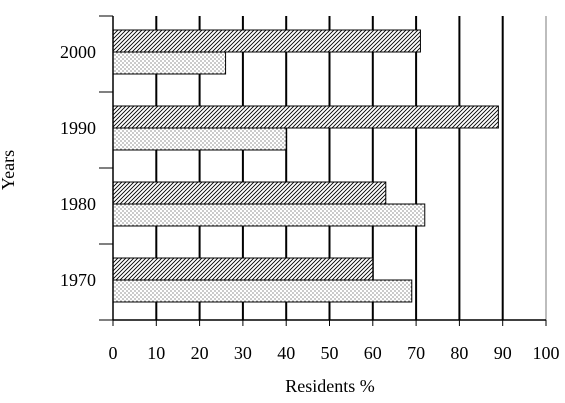 This screenshot has width=565, height=403. I want to click on bar-1970-dotted, so click(262, 291).